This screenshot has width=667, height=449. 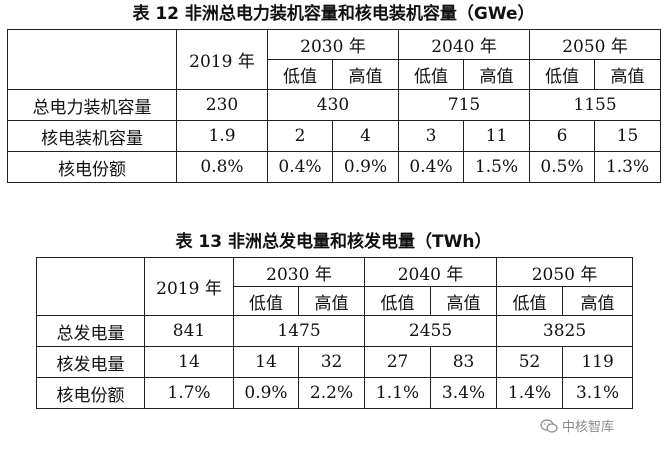 What do you see at coordinates (90, 286) in the screenshot?
I see `table13-corner-cell` at bounding box center [90, 286].